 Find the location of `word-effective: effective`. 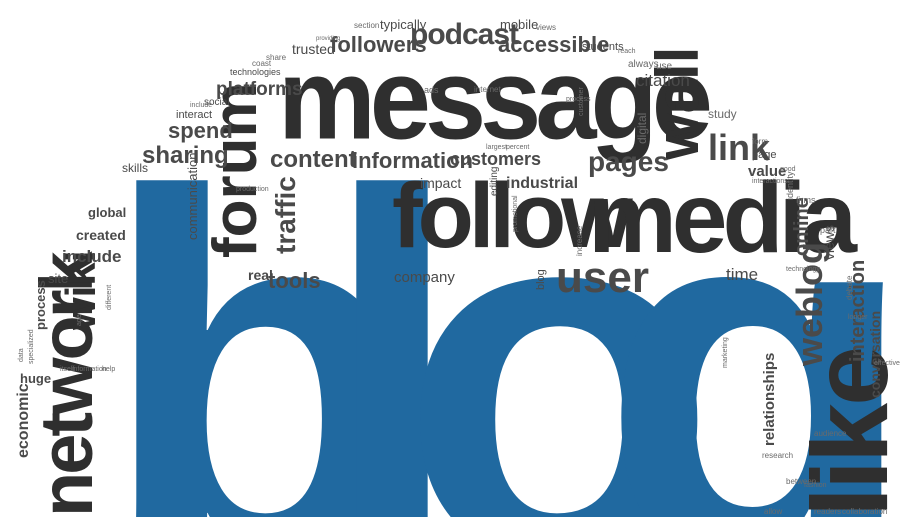

word-effective: effective is located at coordinates (887, 363).